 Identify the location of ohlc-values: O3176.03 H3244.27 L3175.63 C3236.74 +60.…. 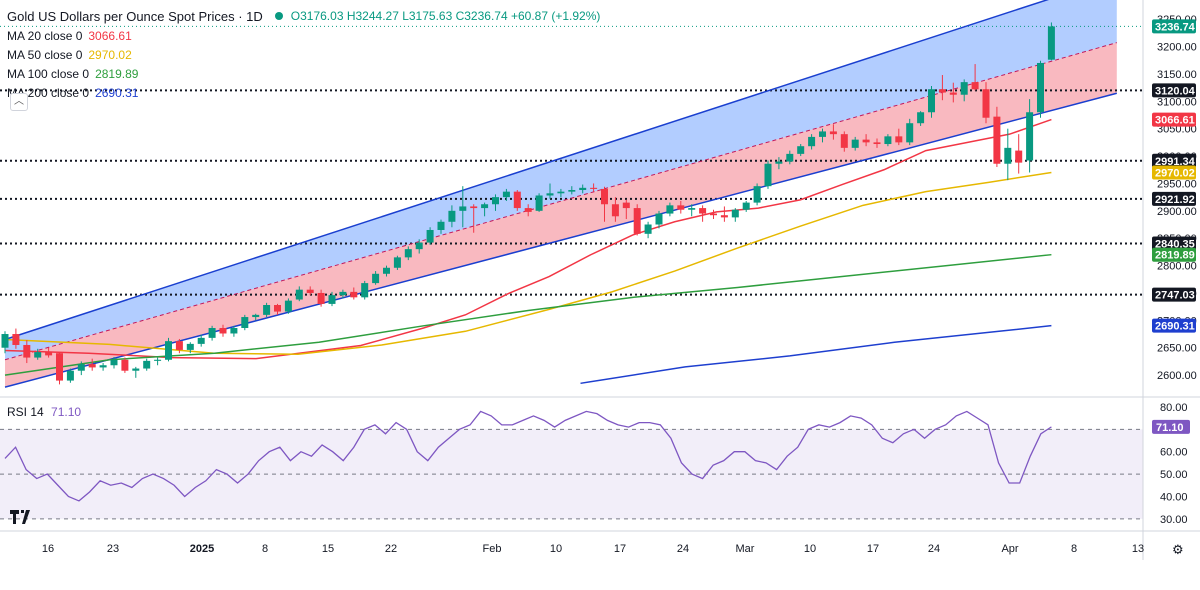
(445, 15).